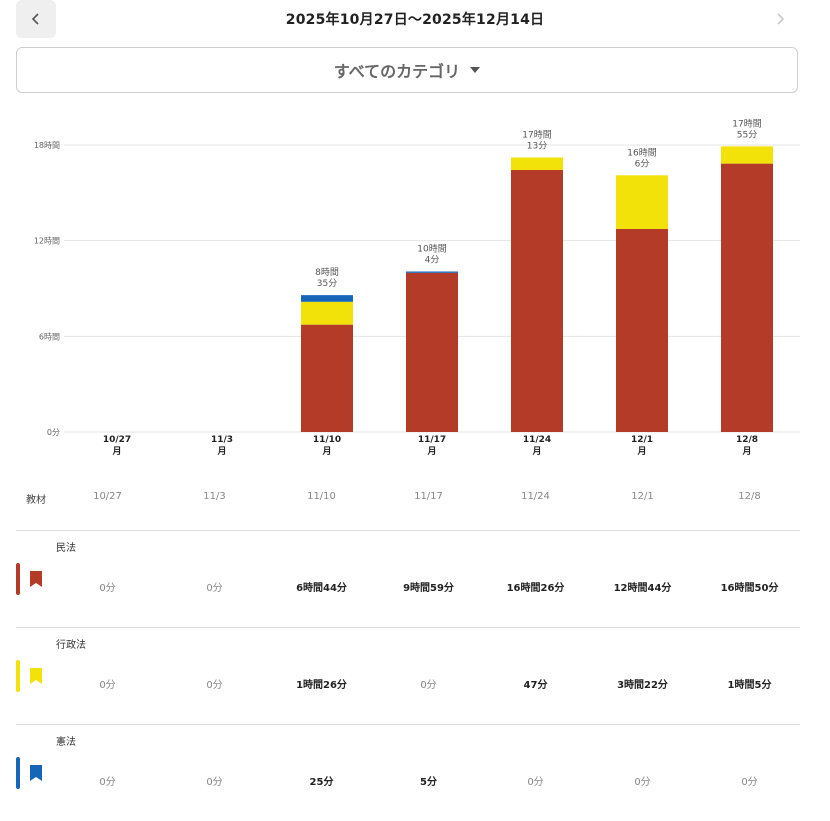  Describe the element at coordinates (747, 134) in the screenshot. I see `bar-total-label: 55分` at that location.